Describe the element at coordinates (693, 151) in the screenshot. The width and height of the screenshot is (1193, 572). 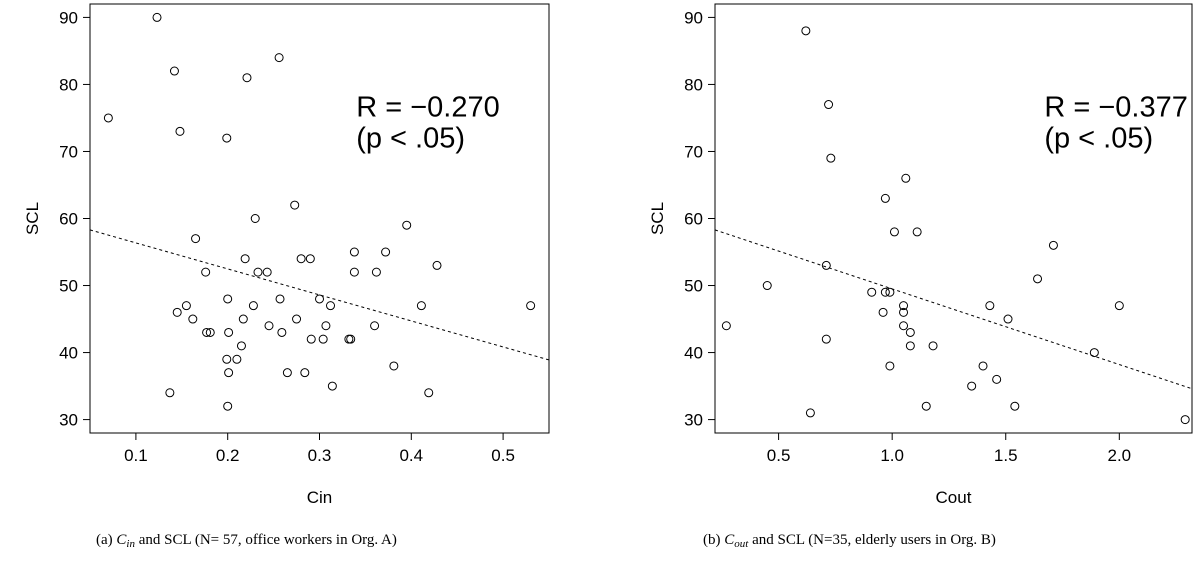
I see `y-tick-label: 70` at that location.